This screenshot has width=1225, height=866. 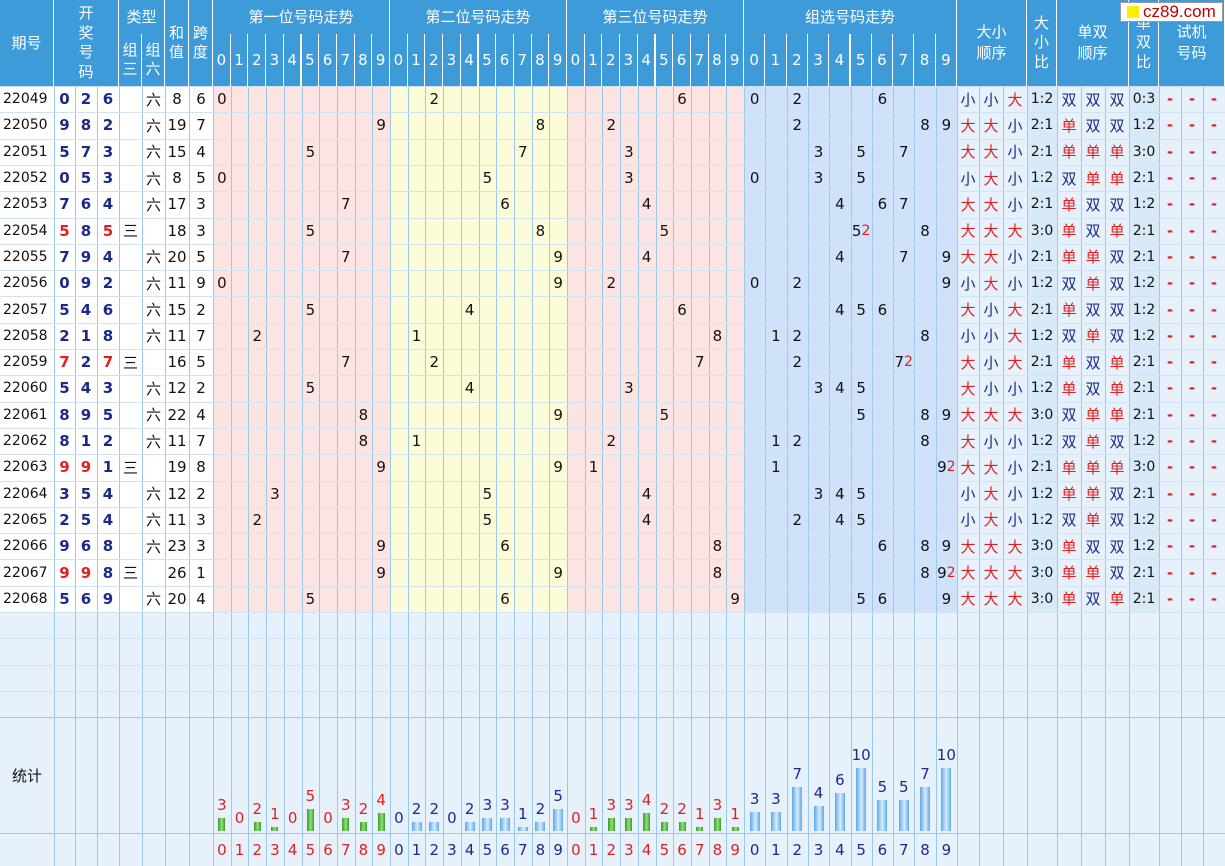 What do you see at coordinates (328, 849) in the screenshot?
I see `axis-pos1-6: 6` at bounding box center [328, 849].